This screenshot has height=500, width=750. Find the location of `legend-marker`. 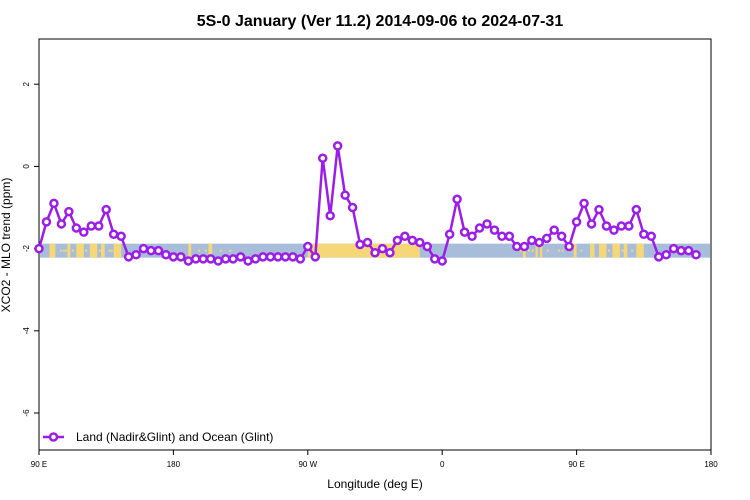

legend-marker is located at coordinates (53, 437).